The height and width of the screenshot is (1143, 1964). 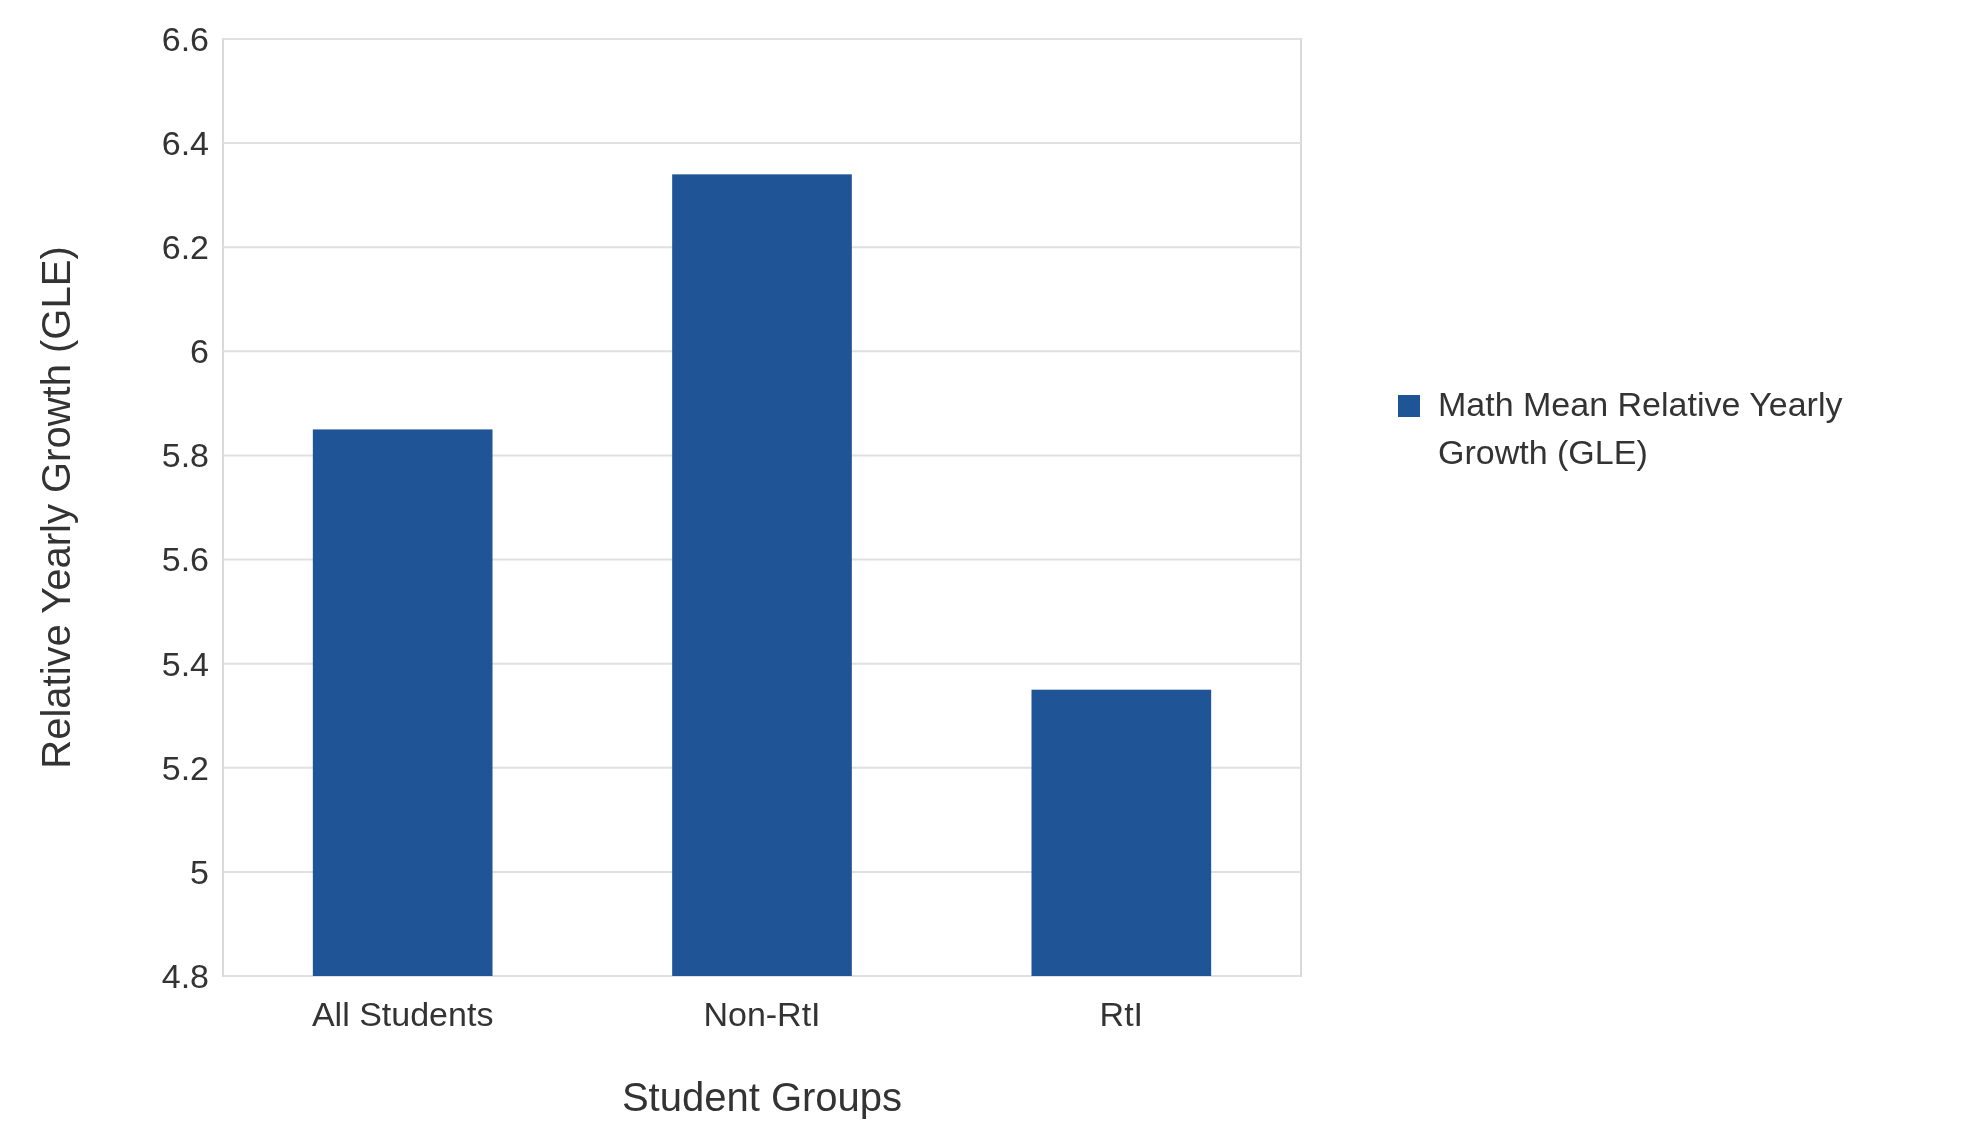 What do you see at coordinates (185, 975) in the screenshot?
I see `y-tick-label: 4.8` at bounding box center [185, 975].